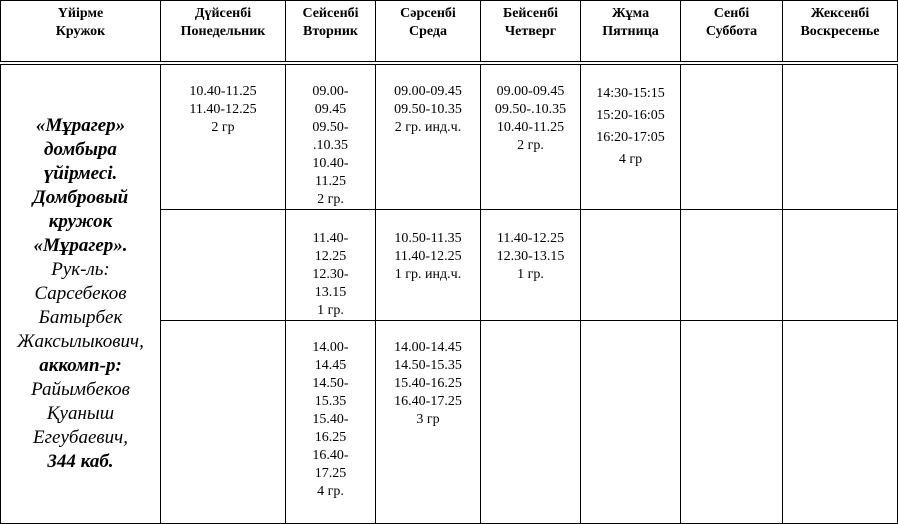  I want to click on text-line: 11.40-, so click(330, 238).